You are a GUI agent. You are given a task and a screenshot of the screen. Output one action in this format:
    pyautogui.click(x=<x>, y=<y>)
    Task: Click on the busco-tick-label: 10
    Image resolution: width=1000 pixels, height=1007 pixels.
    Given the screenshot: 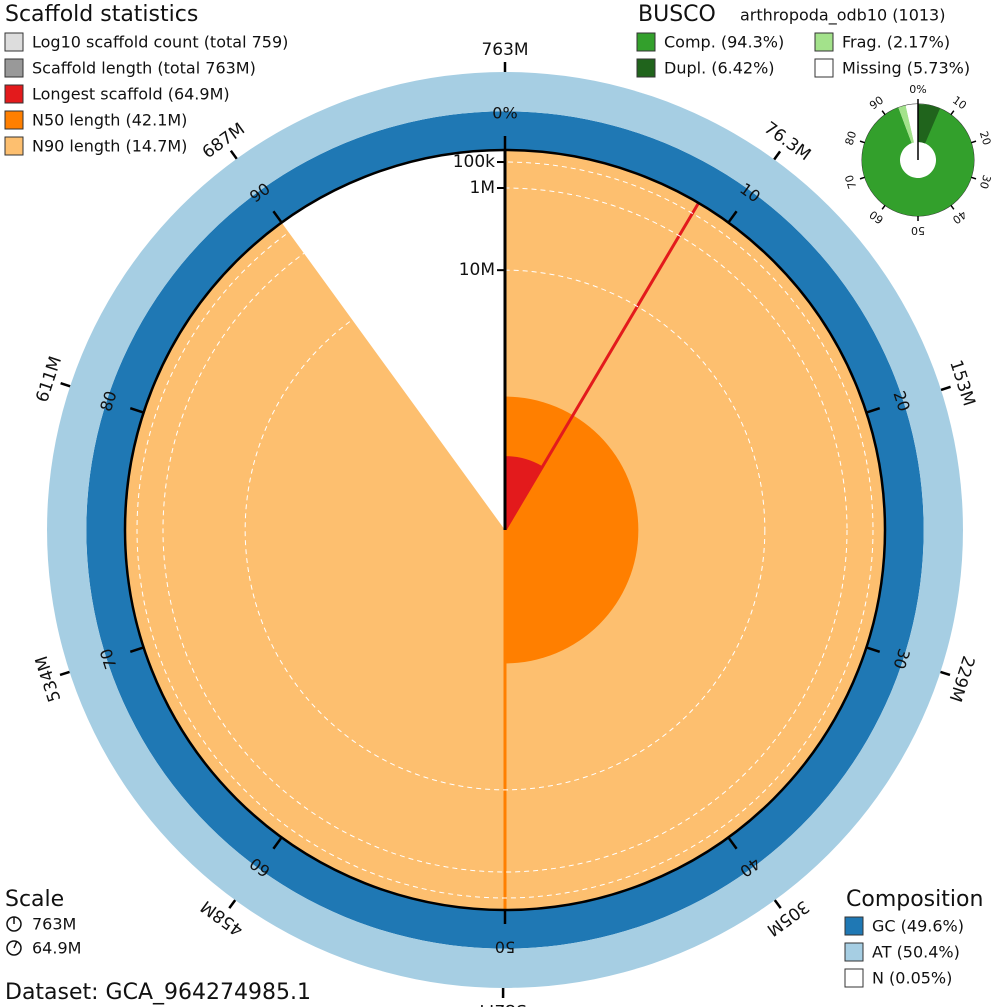 What is the action you would take?
    pyautogui.click(x=959, y=103)
    